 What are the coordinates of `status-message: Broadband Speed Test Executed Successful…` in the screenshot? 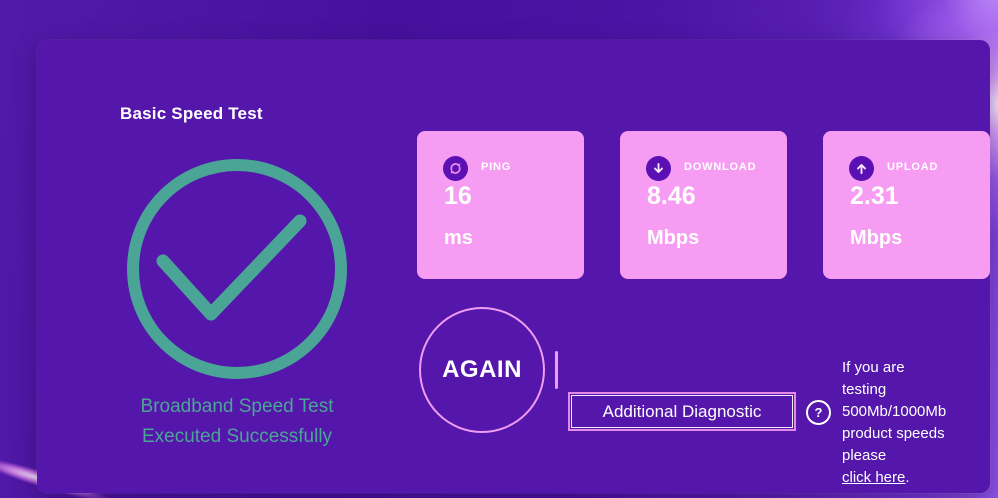 It's located at (237, 422).